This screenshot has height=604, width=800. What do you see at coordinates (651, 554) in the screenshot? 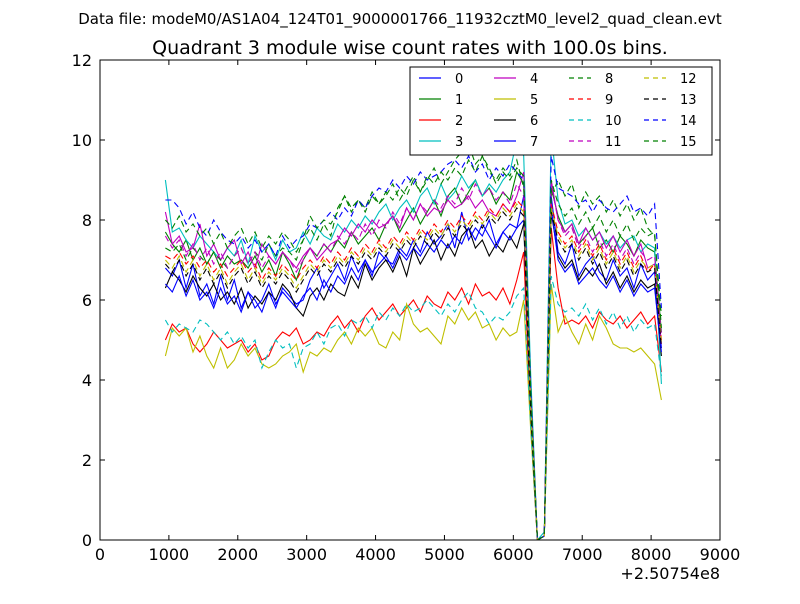
I see `x-tick-label: 8000` at bounding box center [651, 554].